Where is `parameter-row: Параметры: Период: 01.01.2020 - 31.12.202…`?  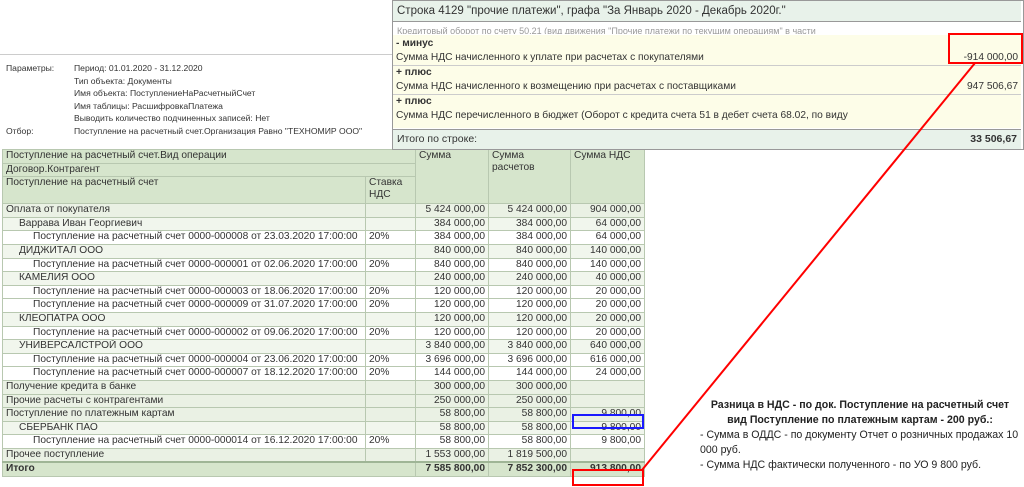 parameter-row: Параметры: Период: 01.01.2020 - 31.12.202… is located at coordinates (104, 68).